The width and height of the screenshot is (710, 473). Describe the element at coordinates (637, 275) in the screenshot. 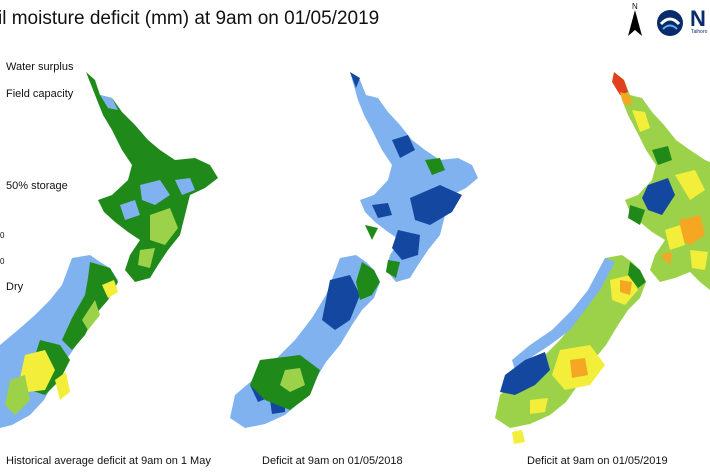

I see `south-island-3-green` at that location.